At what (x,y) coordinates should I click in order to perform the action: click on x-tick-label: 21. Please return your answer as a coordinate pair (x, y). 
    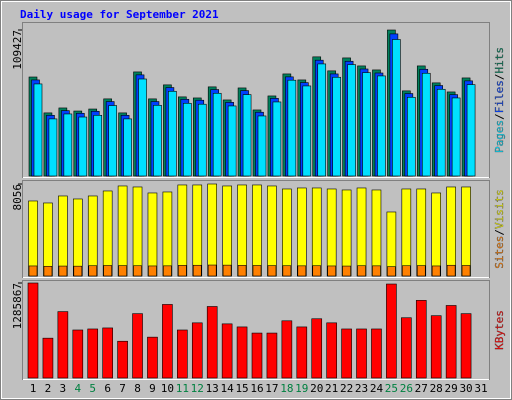
    Looking at the image, I should click on (331, 388).